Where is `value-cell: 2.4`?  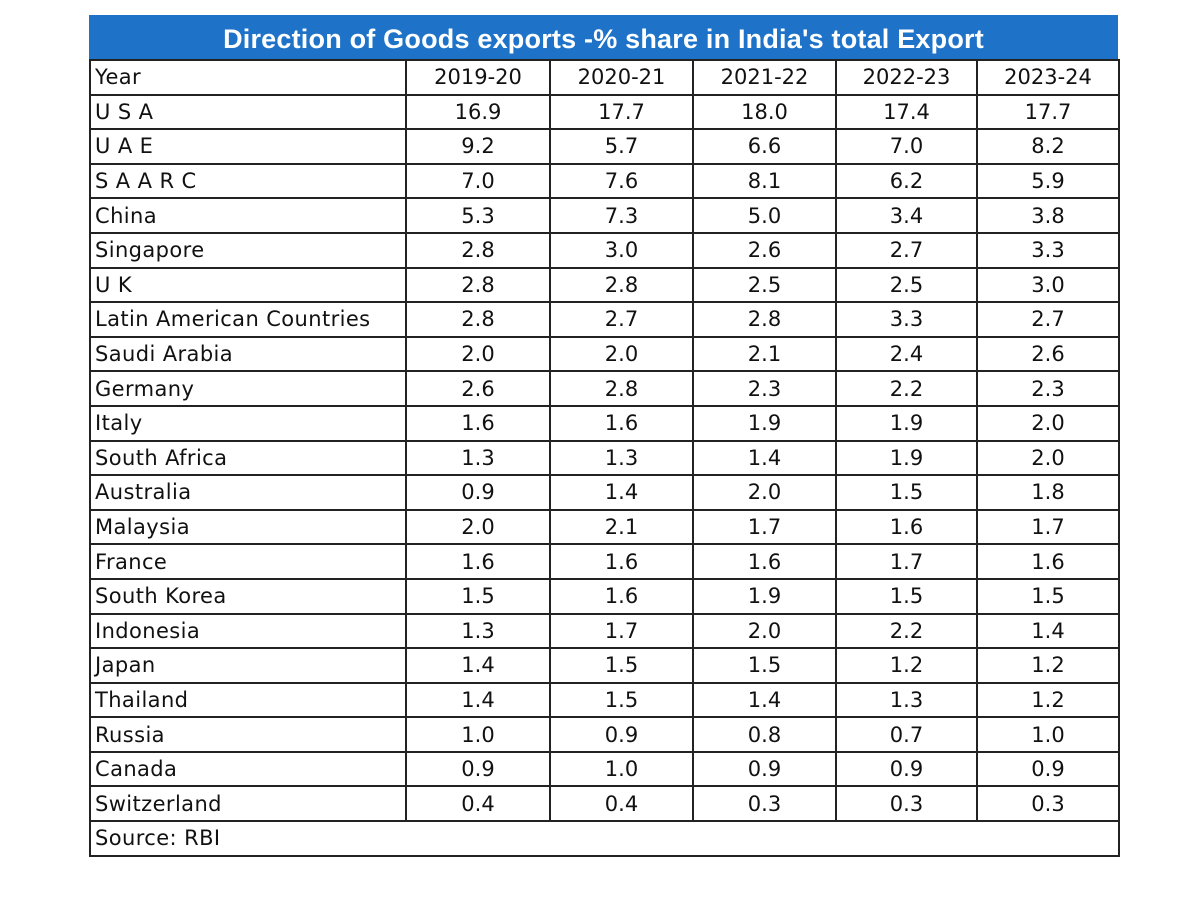
value-cell: 2.4 is located at coordinates (906, 354).